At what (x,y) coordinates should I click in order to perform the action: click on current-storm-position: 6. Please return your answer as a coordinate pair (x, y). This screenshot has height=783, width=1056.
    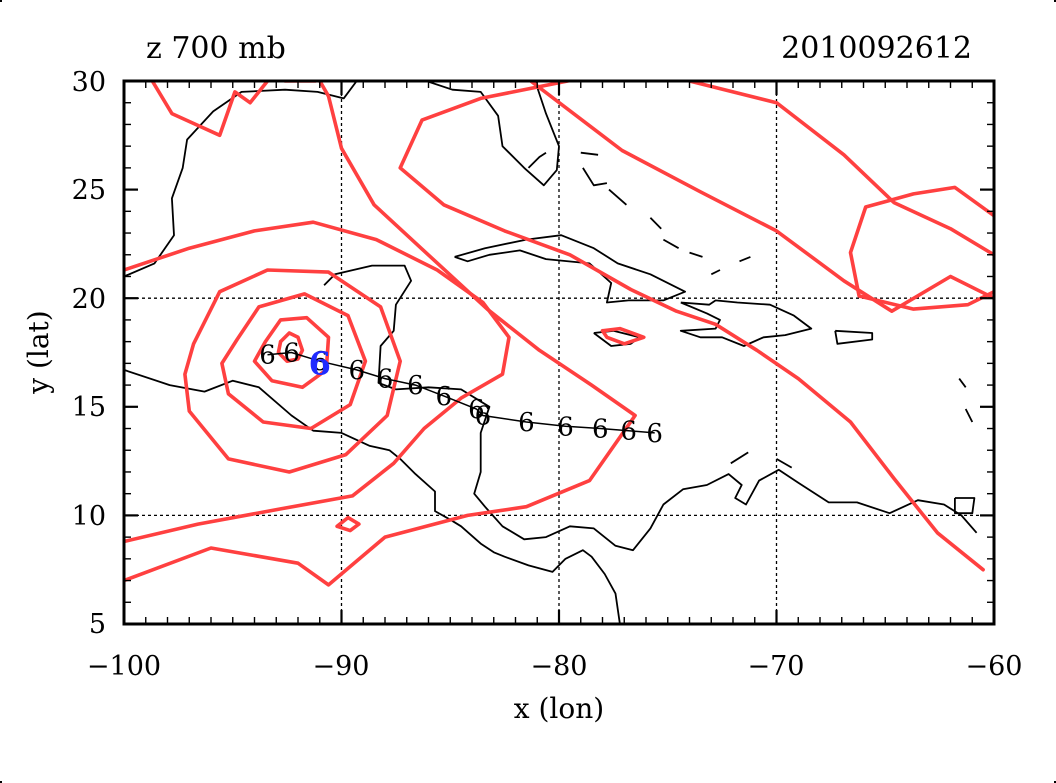
    Looking at the image, I should click on (320, 363).